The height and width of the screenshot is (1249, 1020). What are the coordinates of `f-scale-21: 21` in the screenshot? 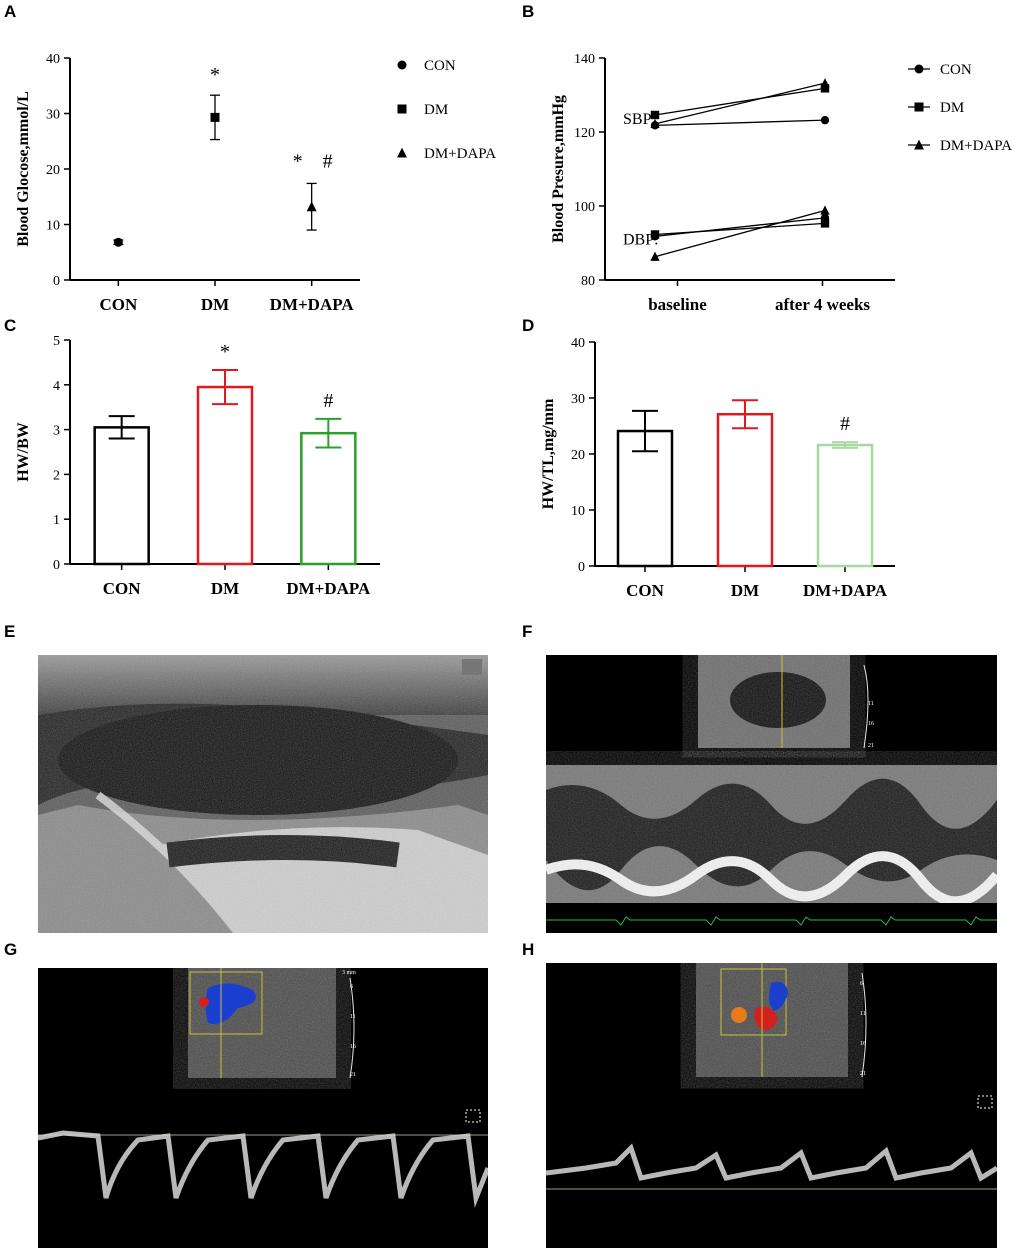 It's located at (871, 746).